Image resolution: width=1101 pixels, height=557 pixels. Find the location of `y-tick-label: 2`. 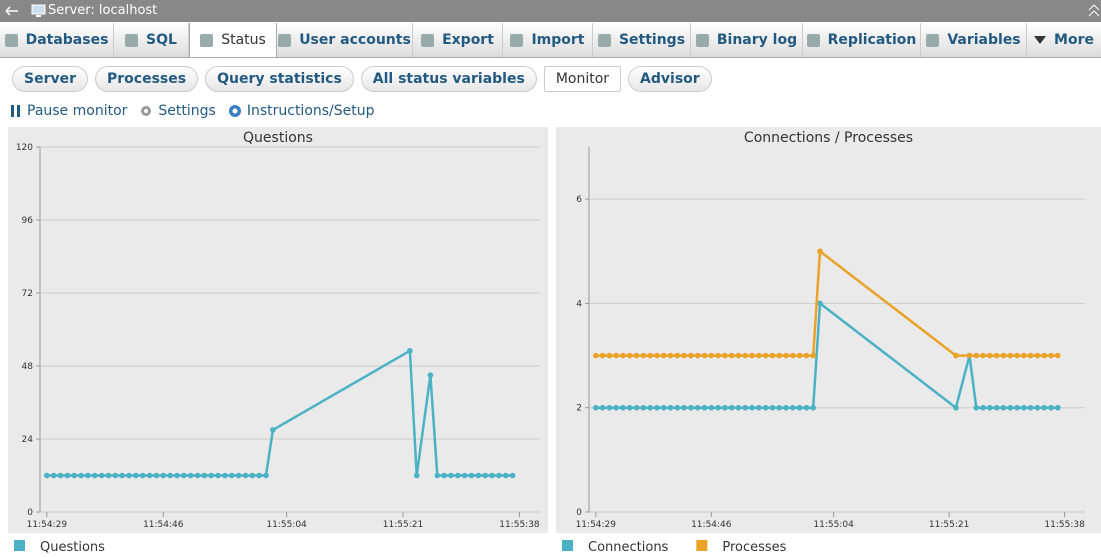

y-tick-label: 2 is located at coordinates (579, 409).